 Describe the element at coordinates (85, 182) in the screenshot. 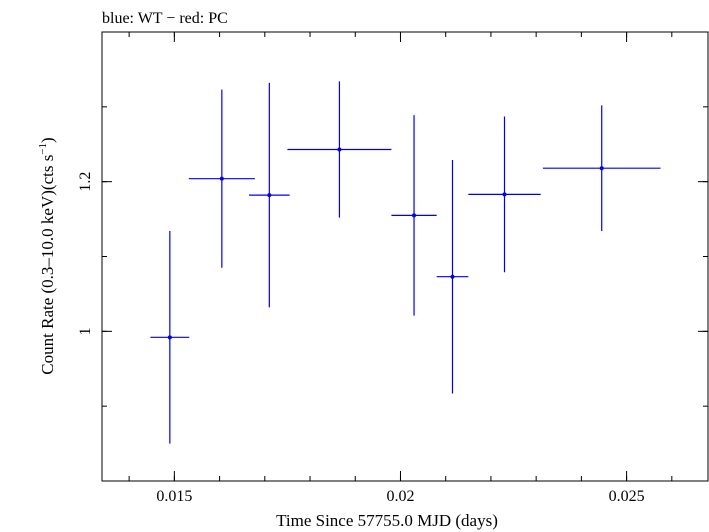

I see `y-tick-label: 1.2` at that location.